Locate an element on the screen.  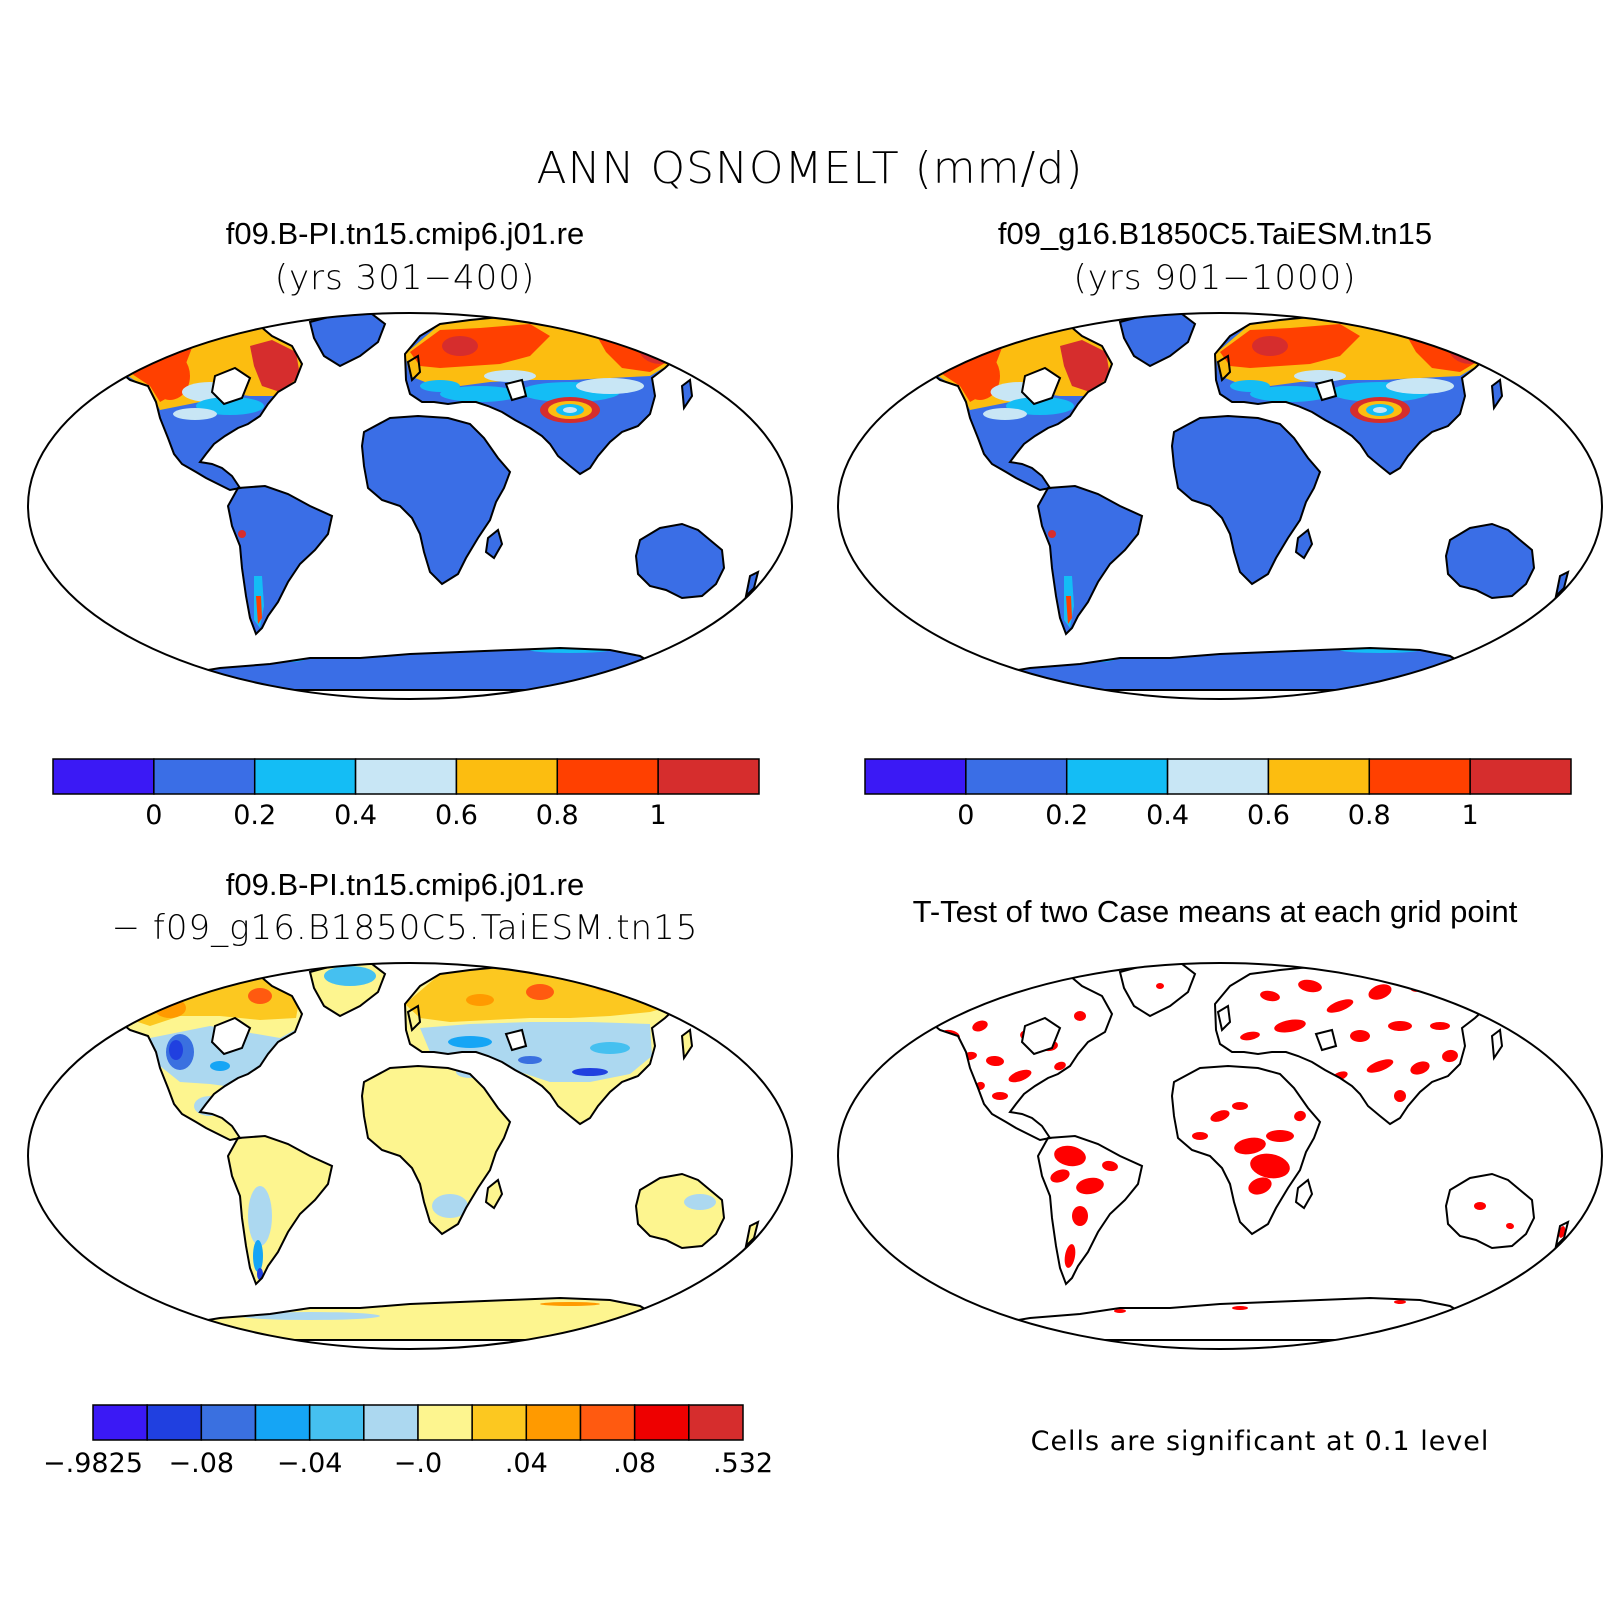
panel-1-title: f09.B-PI.tn15.cmip6.j01.re is located at coordinates (405, 233).